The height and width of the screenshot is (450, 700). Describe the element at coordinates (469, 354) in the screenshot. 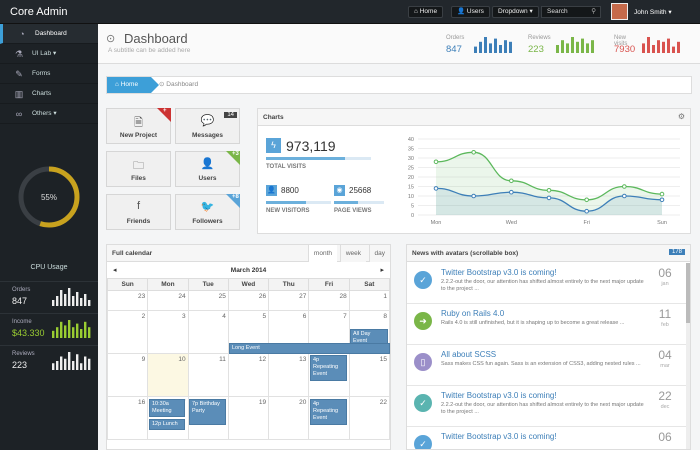

I see `news-item-title: All about SCSS` at that location.